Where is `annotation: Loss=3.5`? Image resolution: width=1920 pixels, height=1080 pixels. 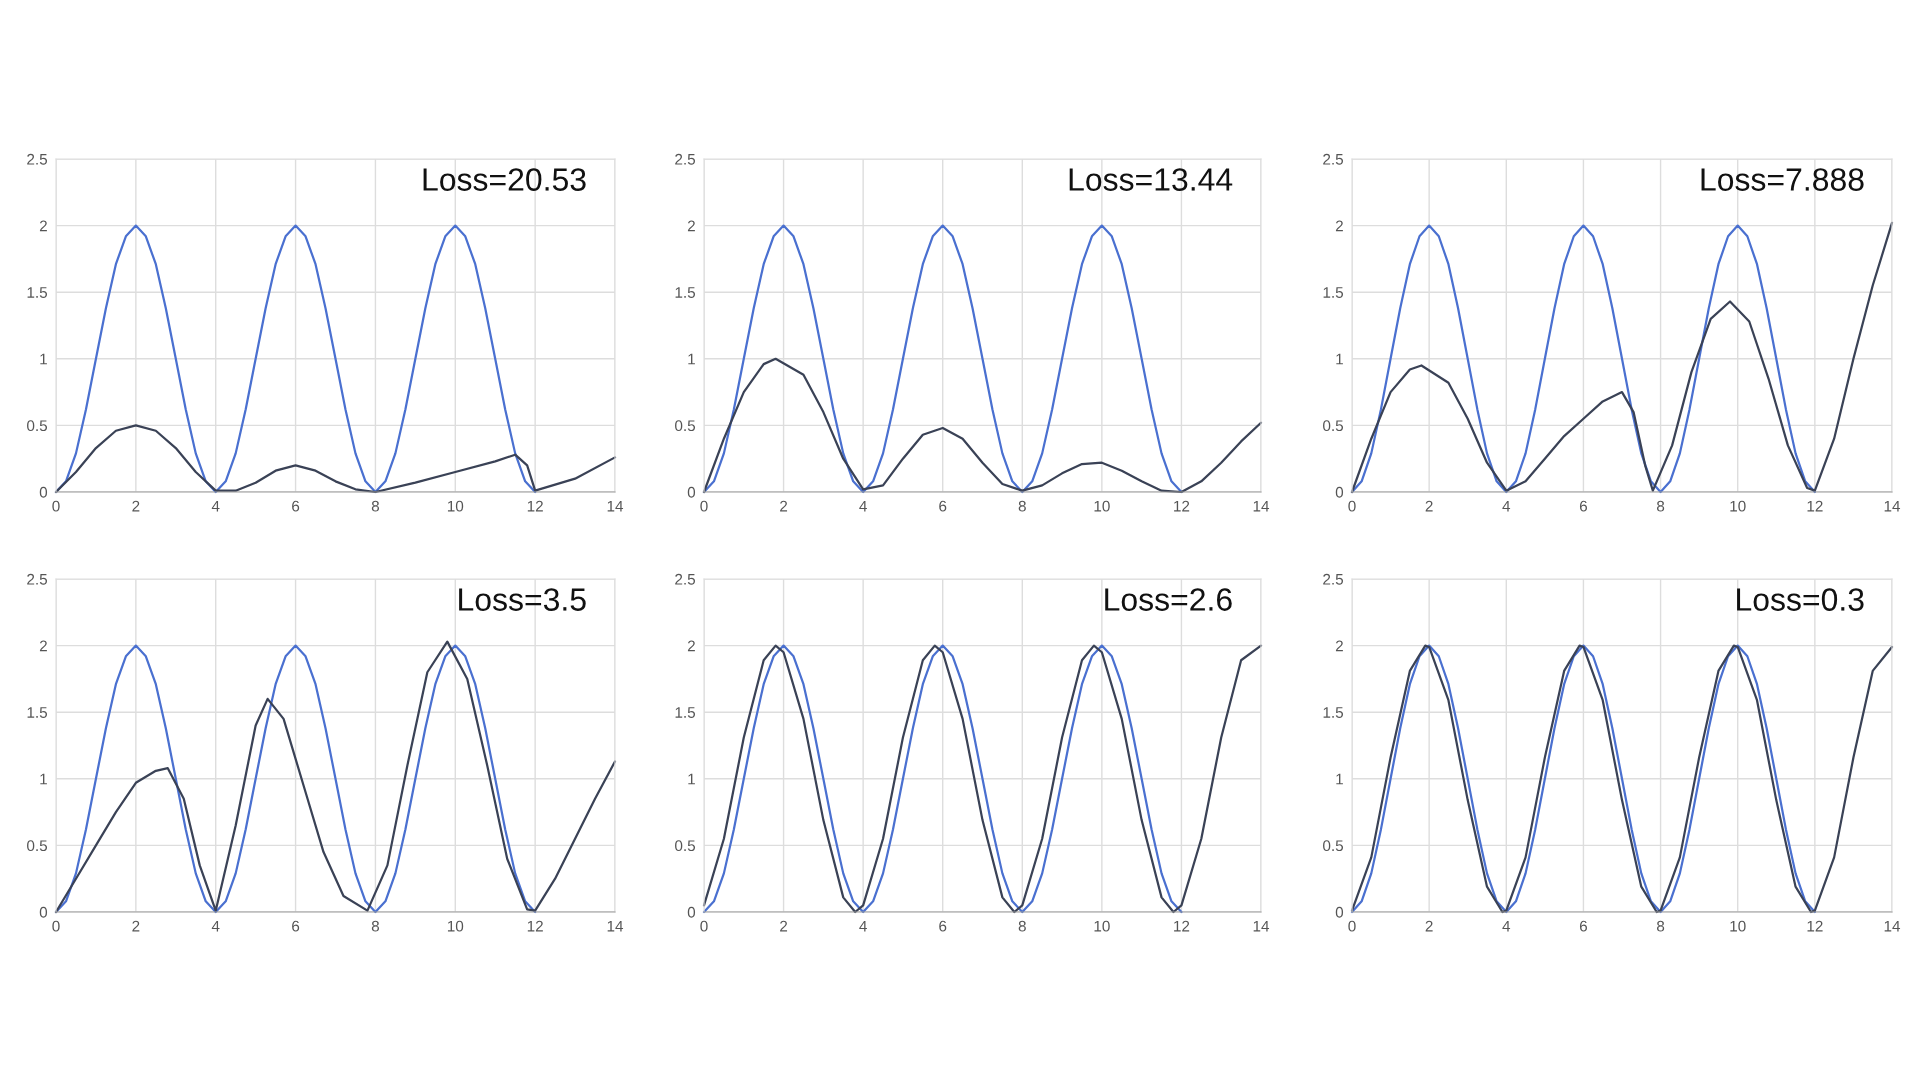 annotation: Loss=3.5 is located at coordinates (522, 599).